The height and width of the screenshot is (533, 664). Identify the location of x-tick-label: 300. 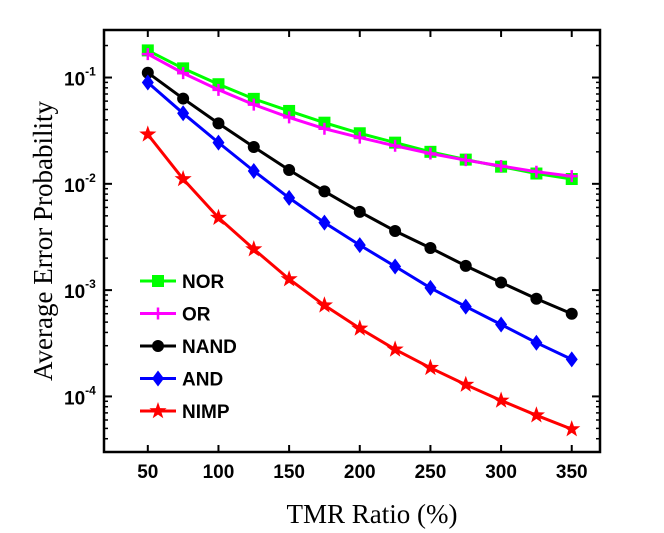
(501, 472).